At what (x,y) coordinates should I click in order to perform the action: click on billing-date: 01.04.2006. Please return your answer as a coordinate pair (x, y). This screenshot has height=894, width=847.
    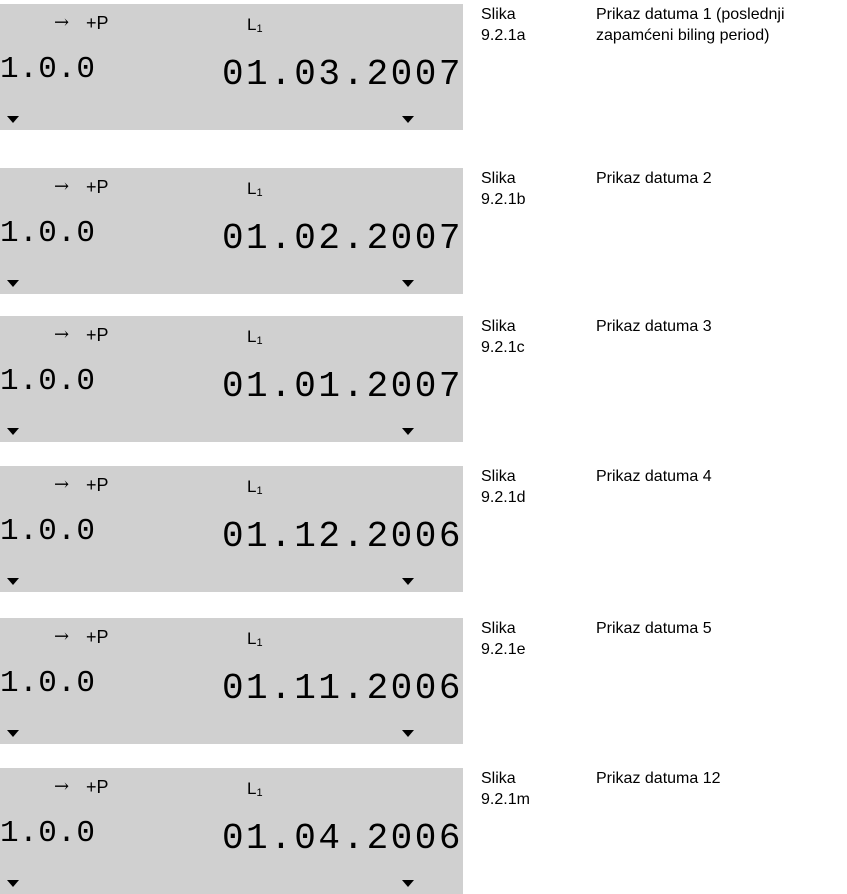
    Looking at the image, I should click on (342, 838).